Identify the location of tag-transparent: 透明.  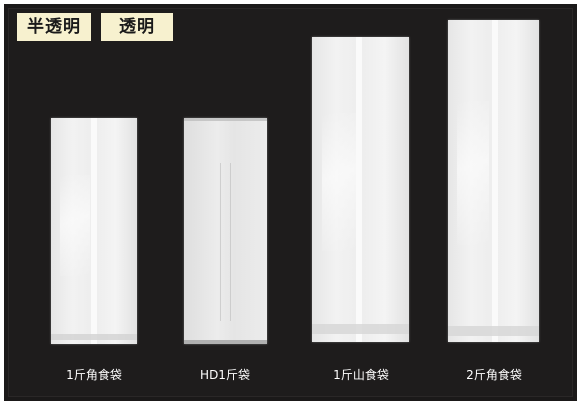
(137, 27).